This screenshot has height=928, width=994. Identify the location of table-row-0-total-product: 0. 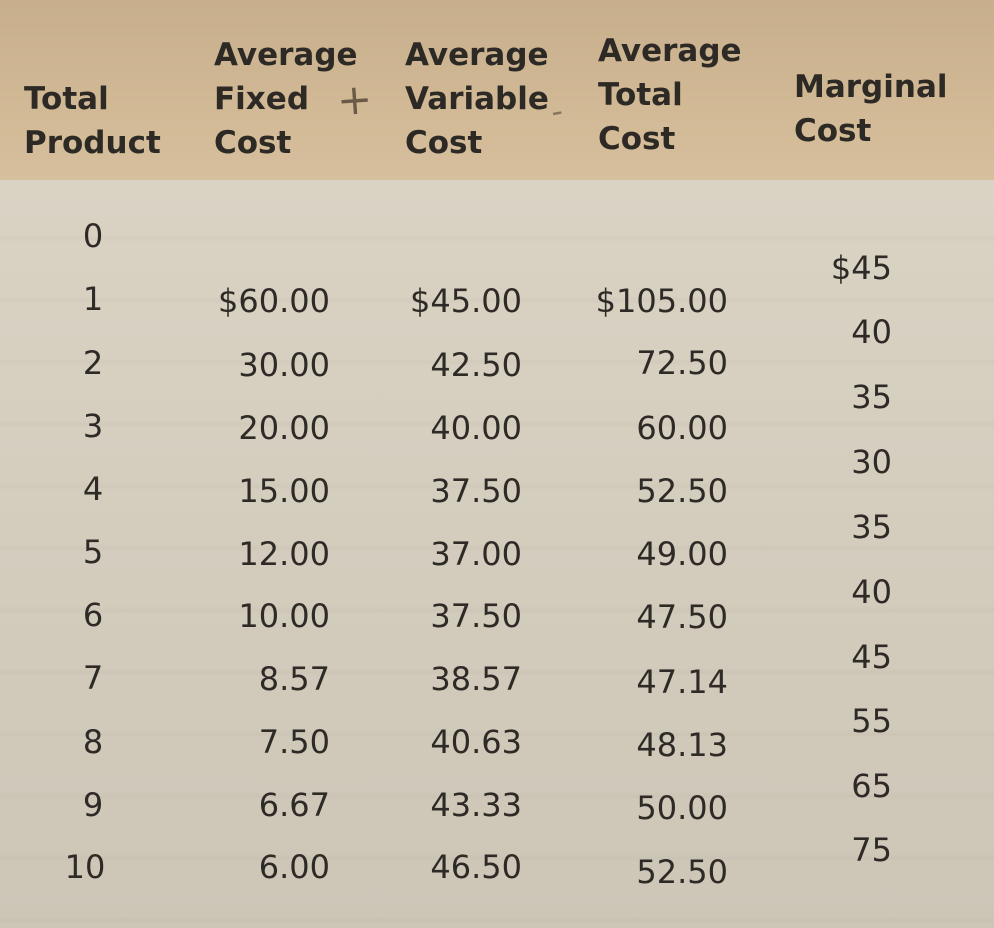
(93, 236).